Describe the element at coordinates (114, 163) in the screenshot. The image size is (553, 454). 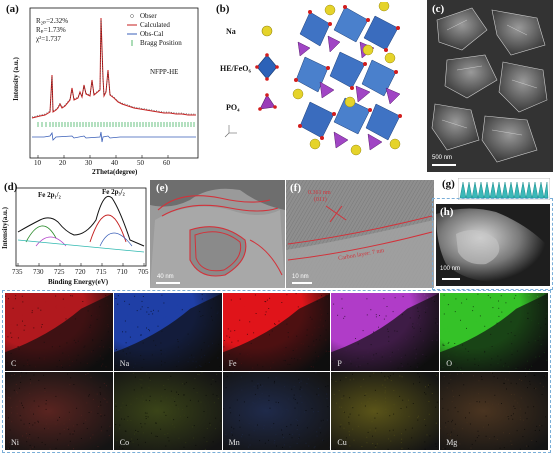
I see `xrd-xtick-40: 40` at that location.